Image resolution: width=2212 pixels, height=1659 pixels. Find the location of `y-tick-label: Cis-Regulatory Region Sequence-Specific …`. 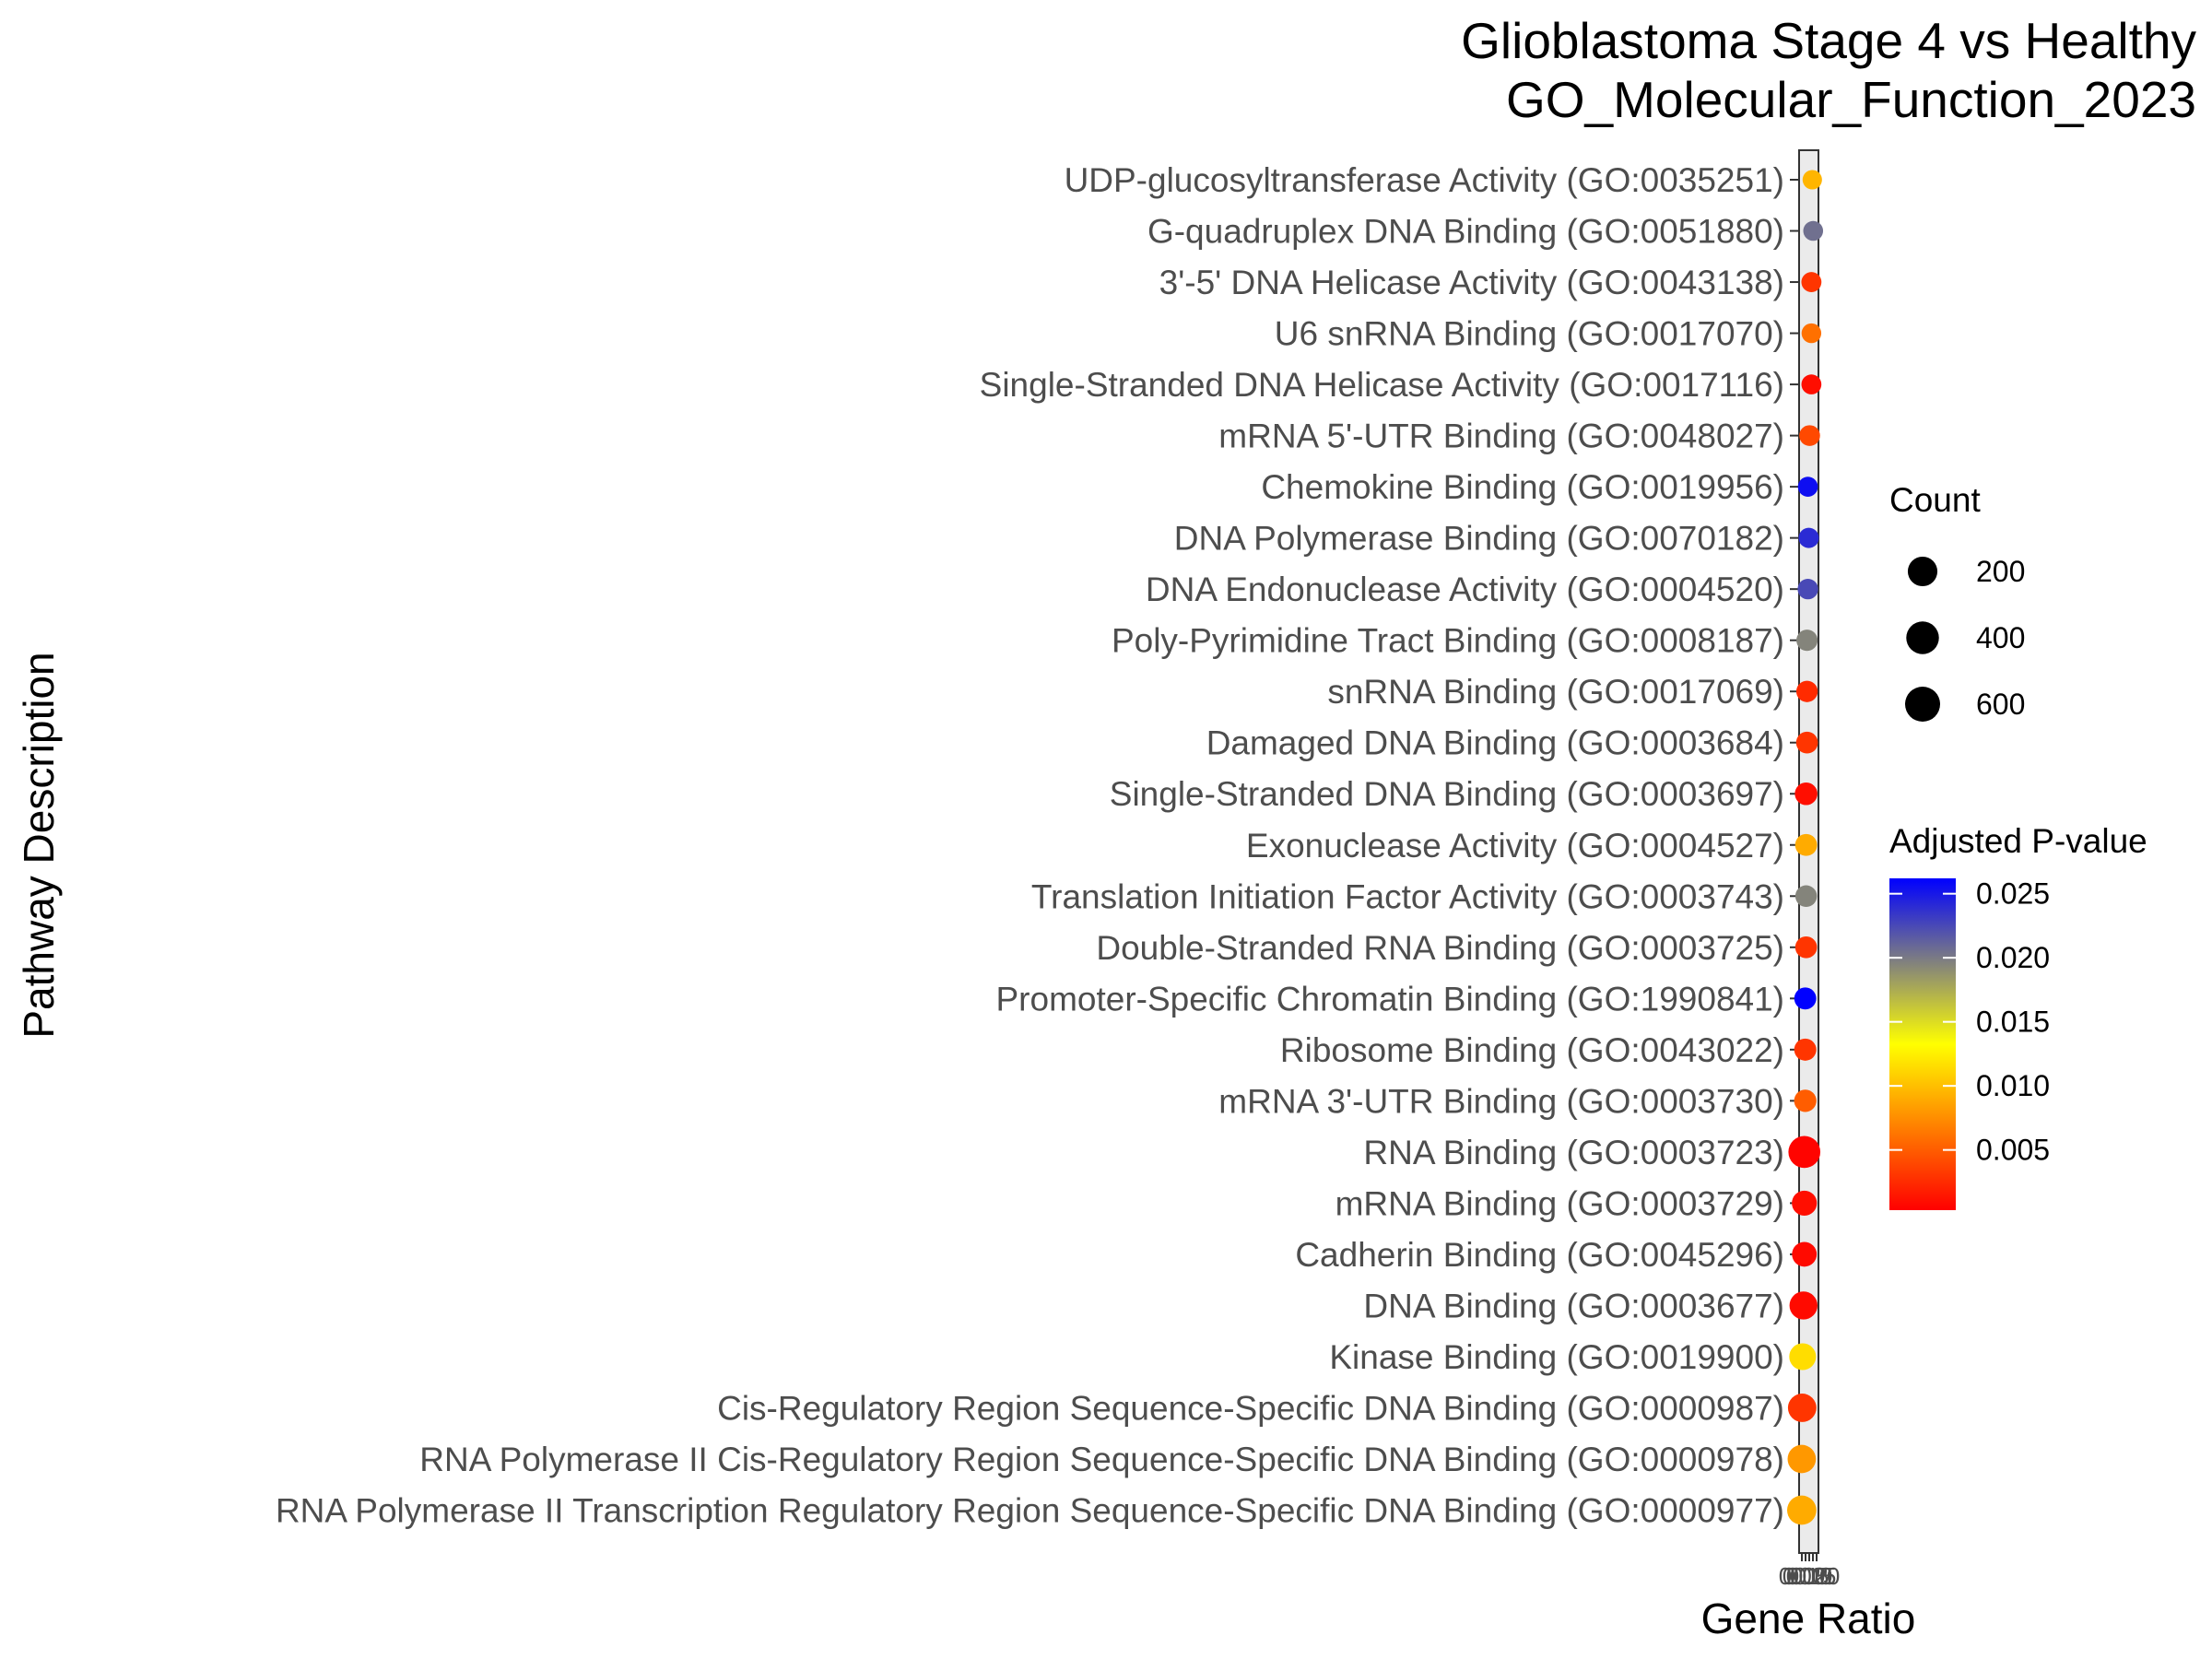

y-tick-label: Cis-Regulatory Region Sequence-Specific … is located at coordinates (1250, 1408).